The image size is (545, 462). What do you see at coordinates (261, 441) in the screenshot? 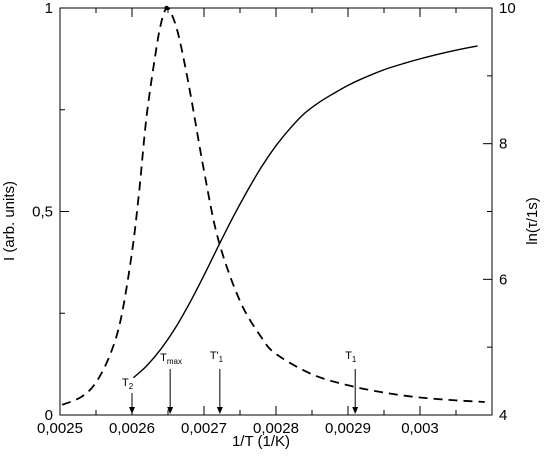
I see `x-axis-label: 1/T (1/K)` at bounding box center [261, 441].